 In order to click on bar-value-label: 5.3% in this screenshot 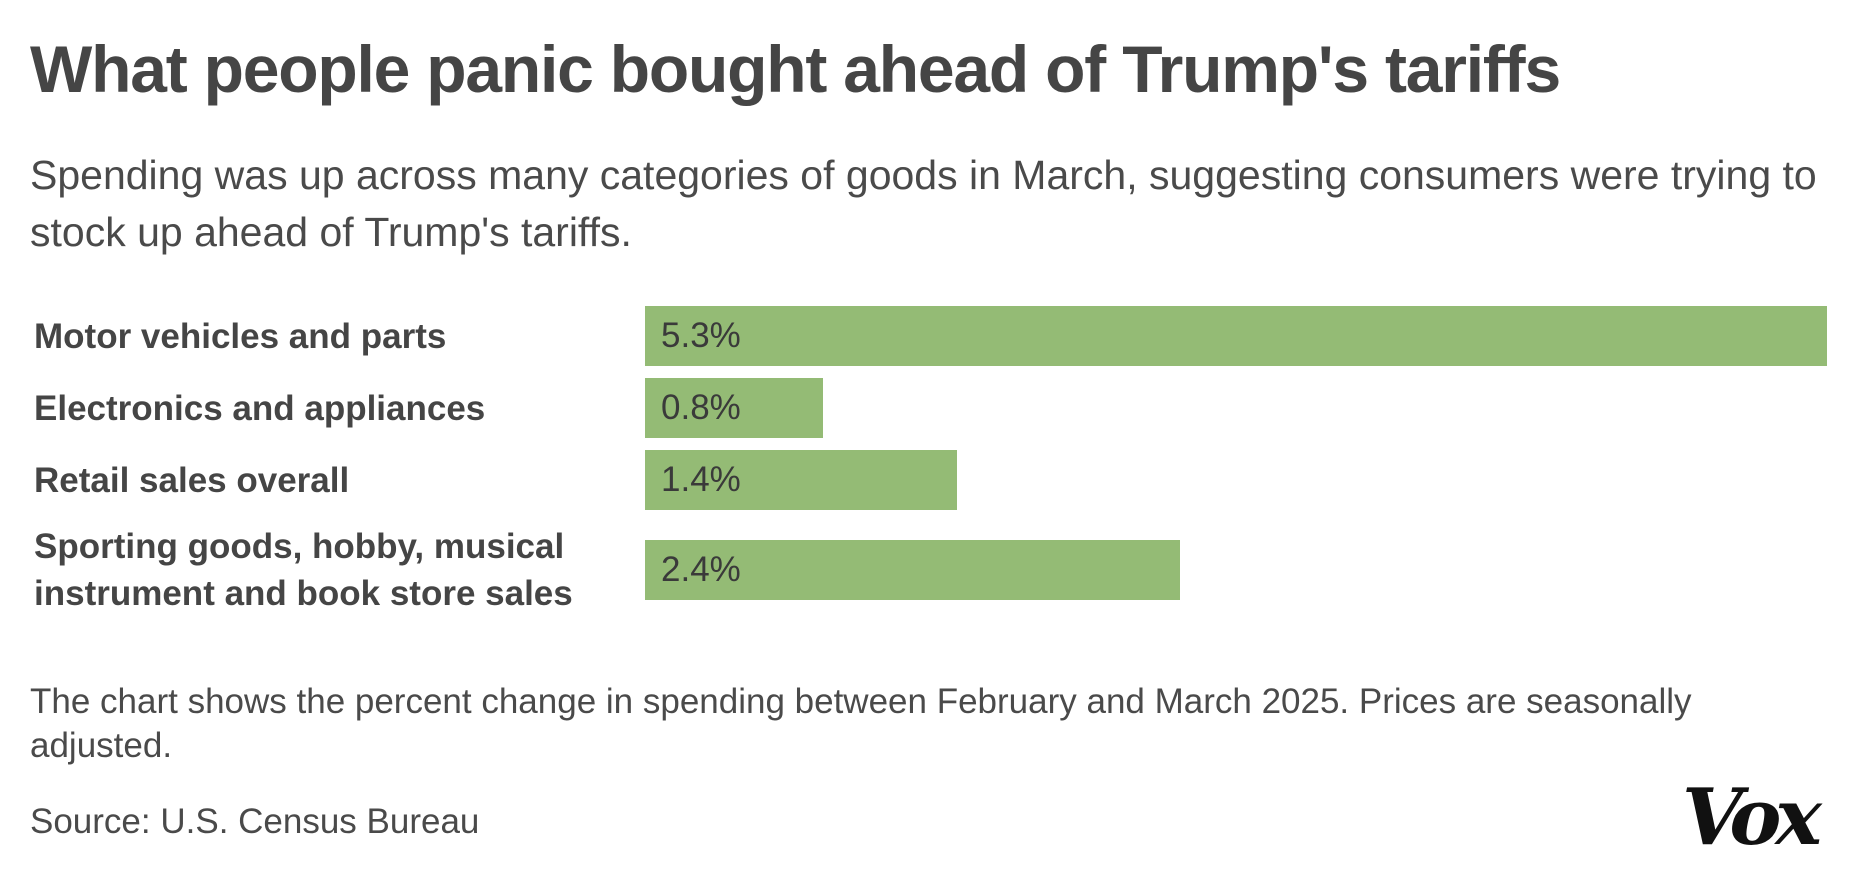, I will do `click(701, 335)`.